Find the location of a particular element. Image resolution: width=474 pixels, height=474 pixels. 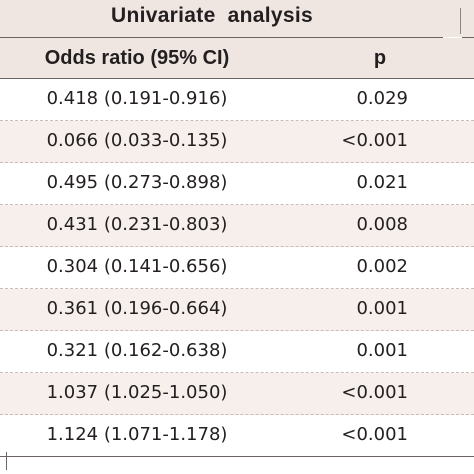

odds-ratio-cell: 0.361 (0.196-0.664) is located at coordinates (137, 308).